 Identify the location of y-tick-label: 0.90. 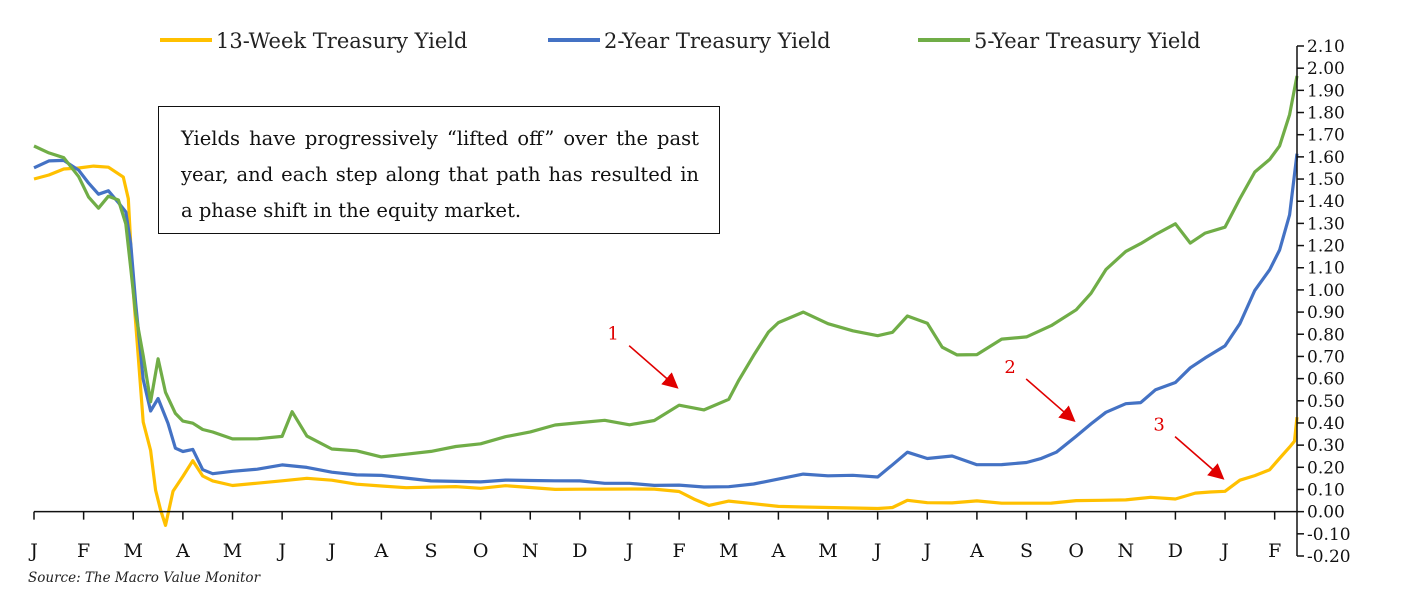
(1326, 313).